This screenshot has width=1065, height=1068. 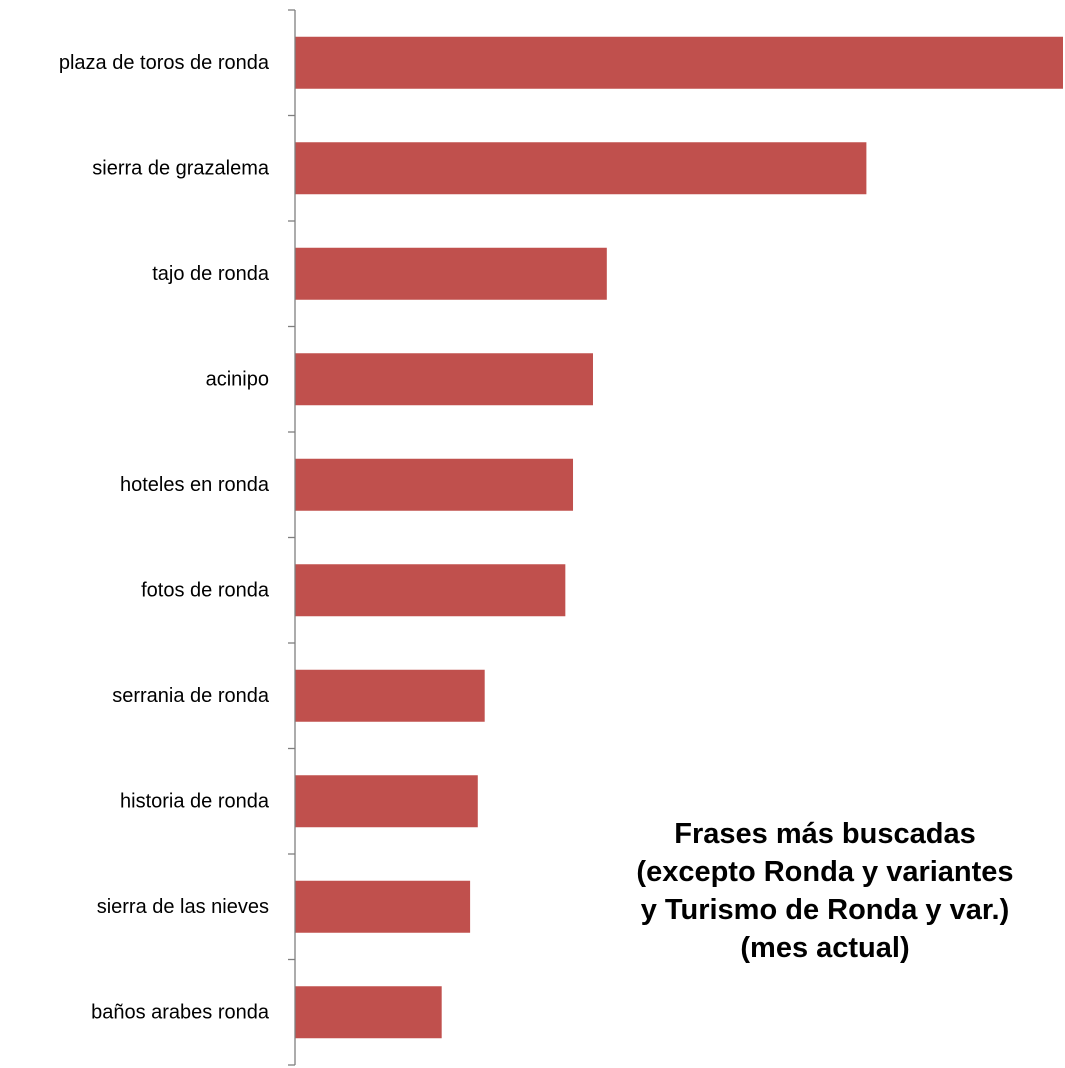 I want to click on category-label-4: acinipo, so click(x=237, y=379).